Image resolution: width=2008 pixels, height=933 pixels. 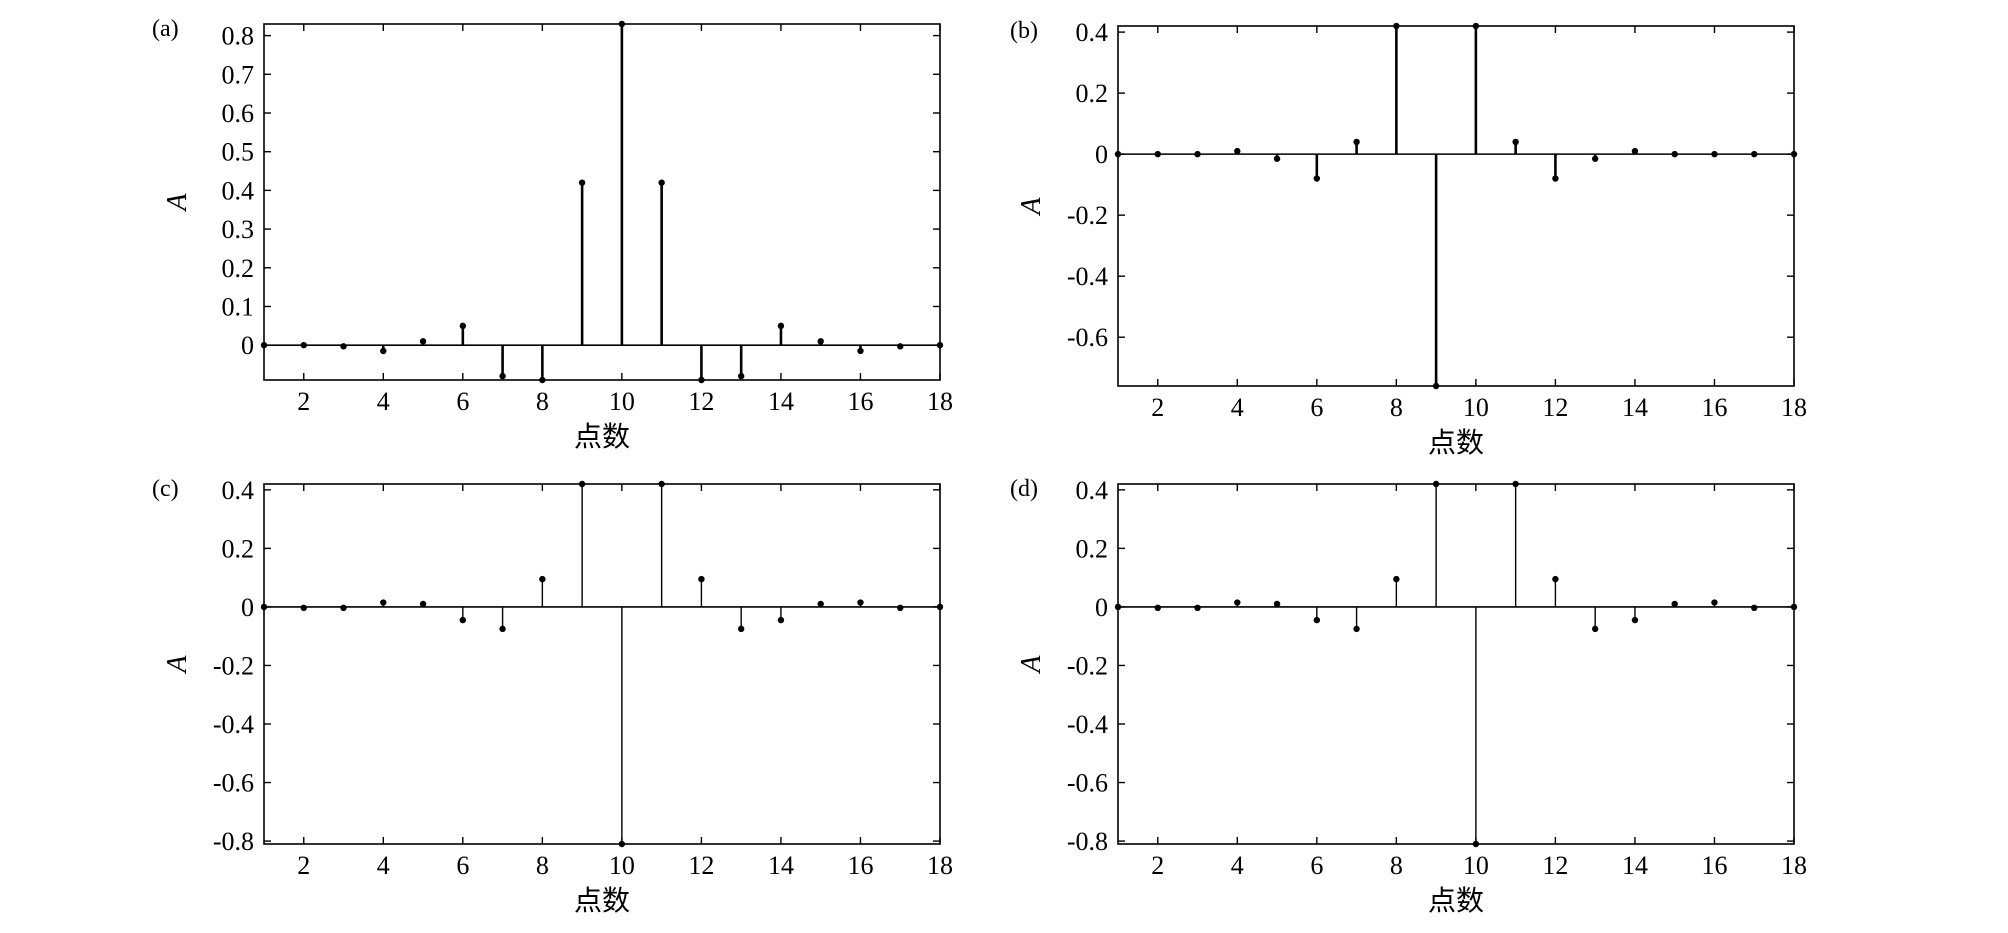 I want to click on y-tick-label-d-0: -0.8, so click(x=1087, y=841).